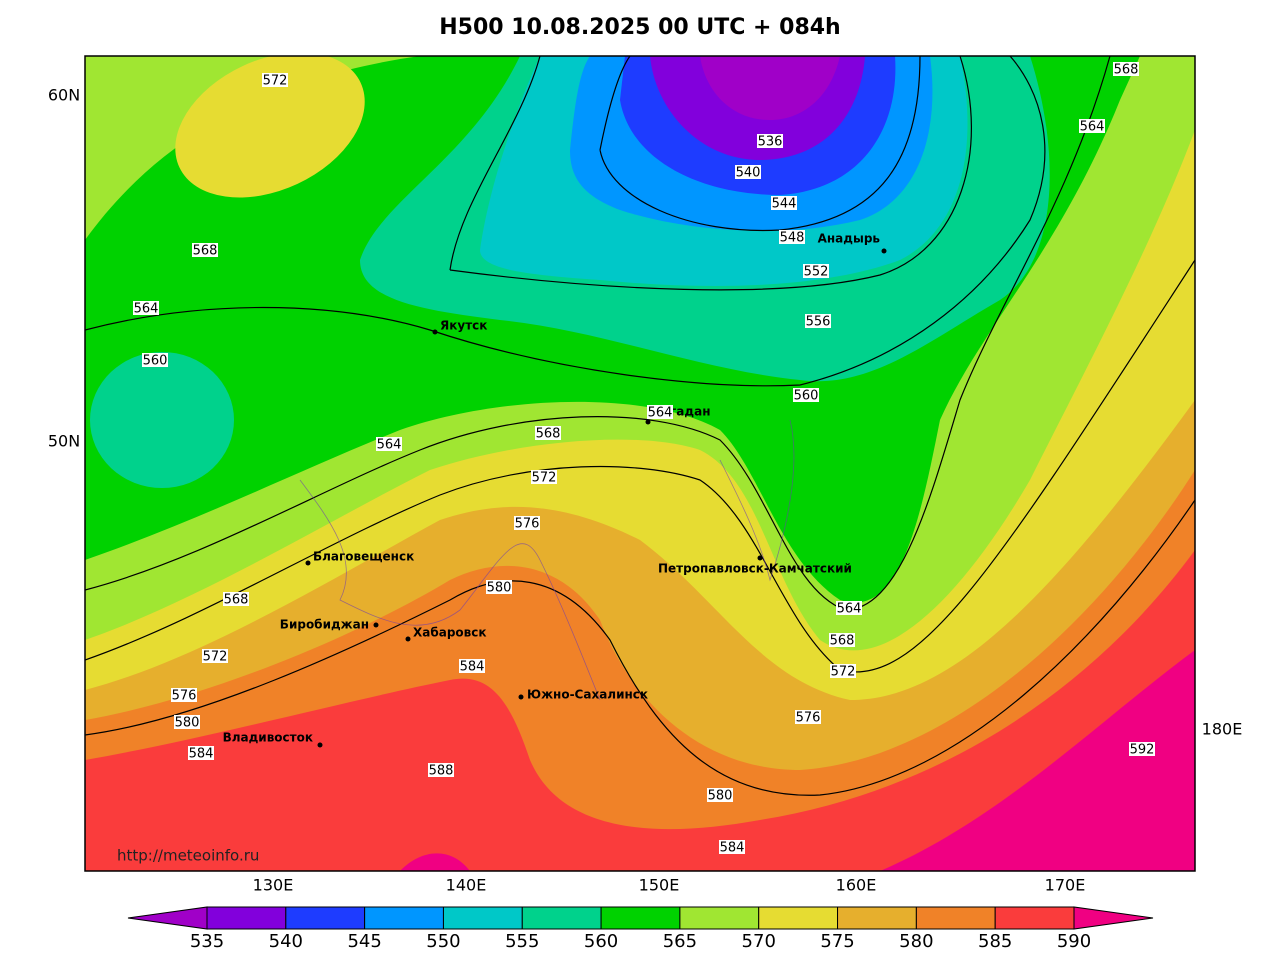 This screenshot has height=967, width=1281. I want to click on colorbar-tick-label: 575, so click(837, 941).